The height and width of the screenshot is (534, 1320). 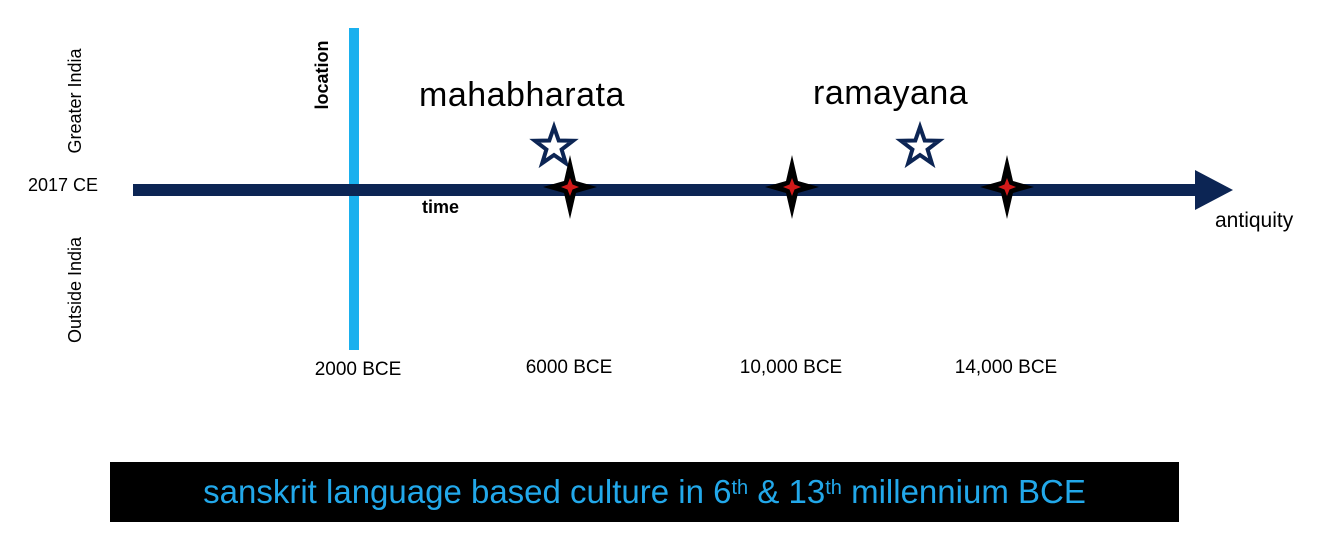 What do you see at coordinates (891, 93) in the screenshot?
I see `epic-title-ramayana: ramayana` at bounding box center [891, 93].